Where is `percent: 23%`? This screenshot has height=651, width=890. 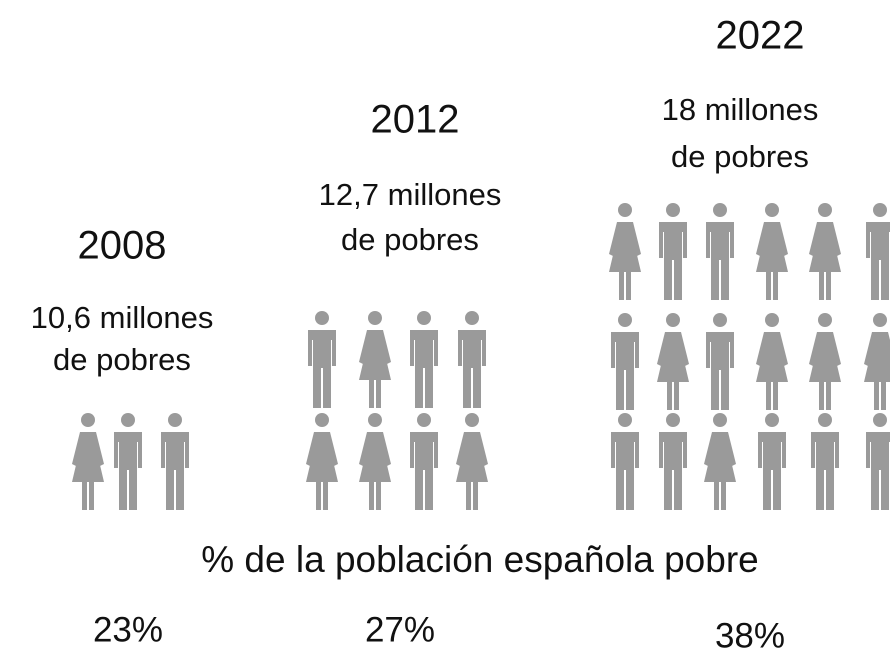 percent: 23% is located at coordinates (128, 629).